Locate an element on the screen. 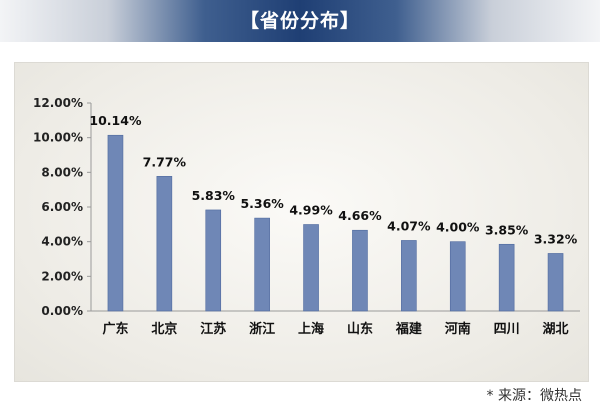 This screenshot has height=416, width=600. bar-山东 is located at coordinates (360, 270).